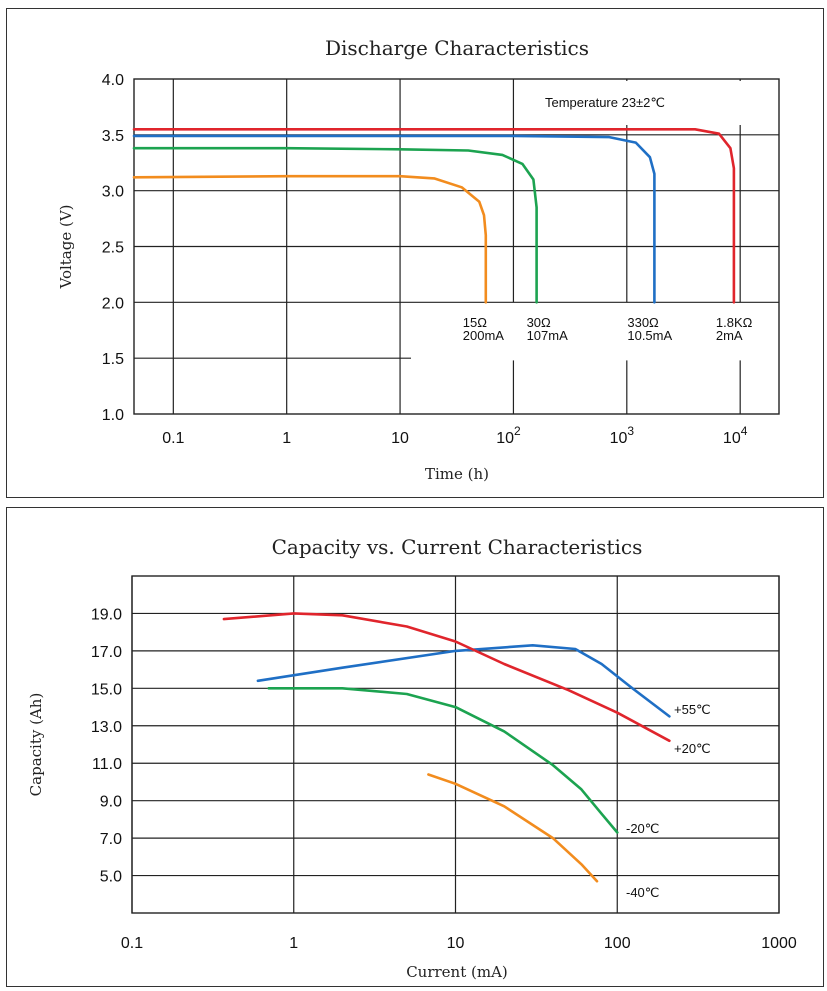  I want to click on x-tick-label: 100, so click(617, 943).